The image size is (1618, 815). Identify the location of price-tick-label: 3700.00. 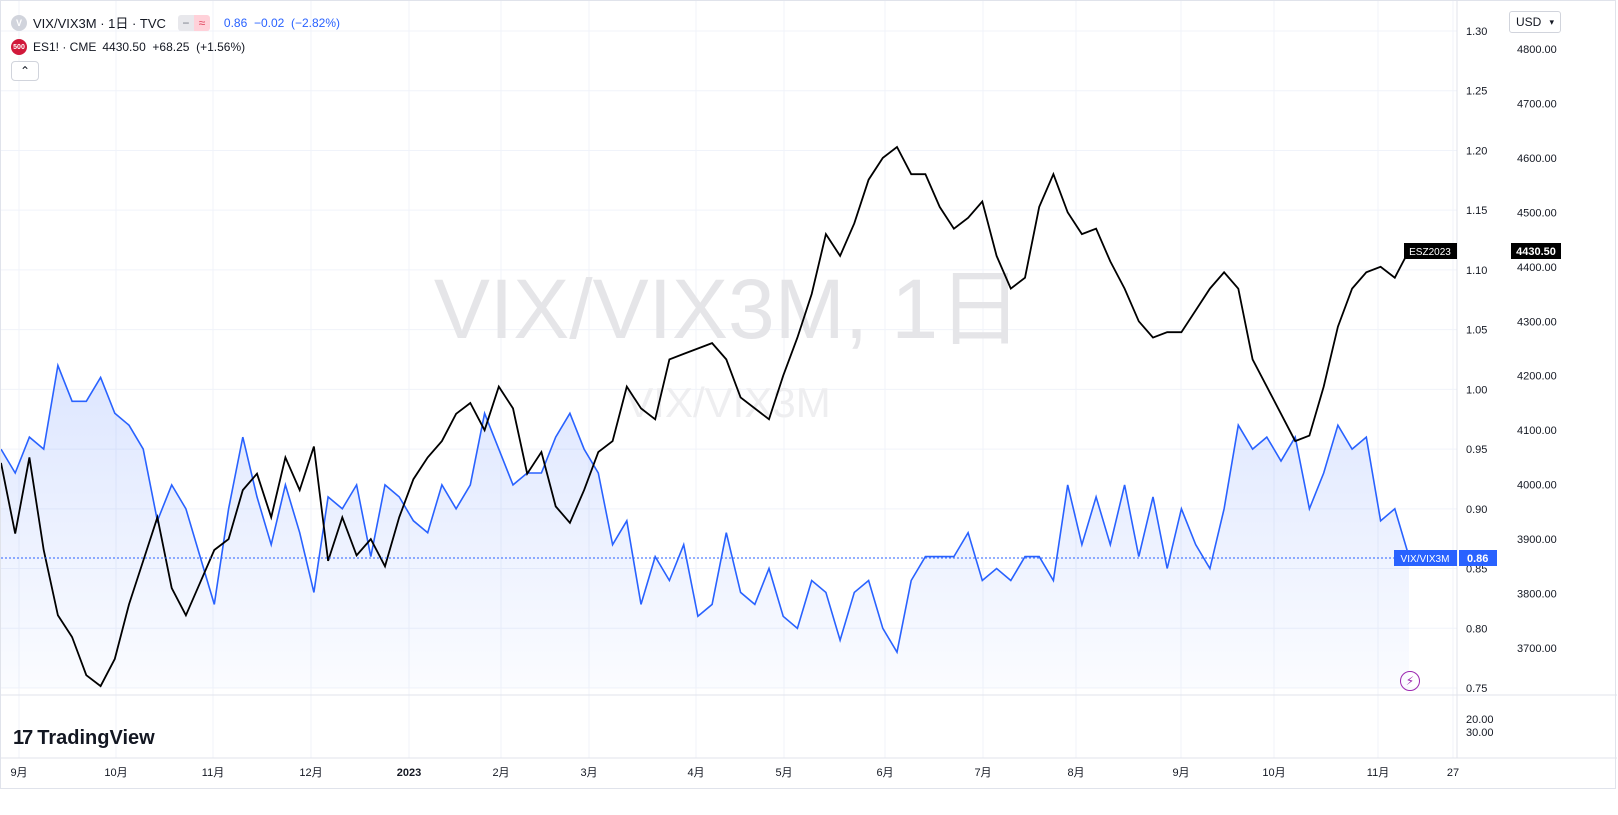
(1537, 649).